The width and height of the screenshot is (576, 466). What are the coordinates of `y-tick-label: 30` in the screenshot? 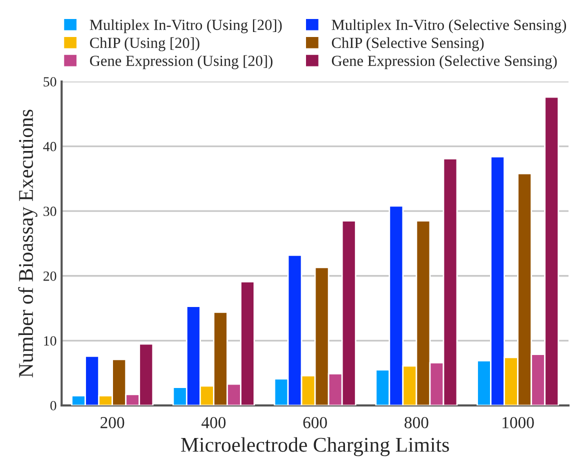 It's located at (50, 211).